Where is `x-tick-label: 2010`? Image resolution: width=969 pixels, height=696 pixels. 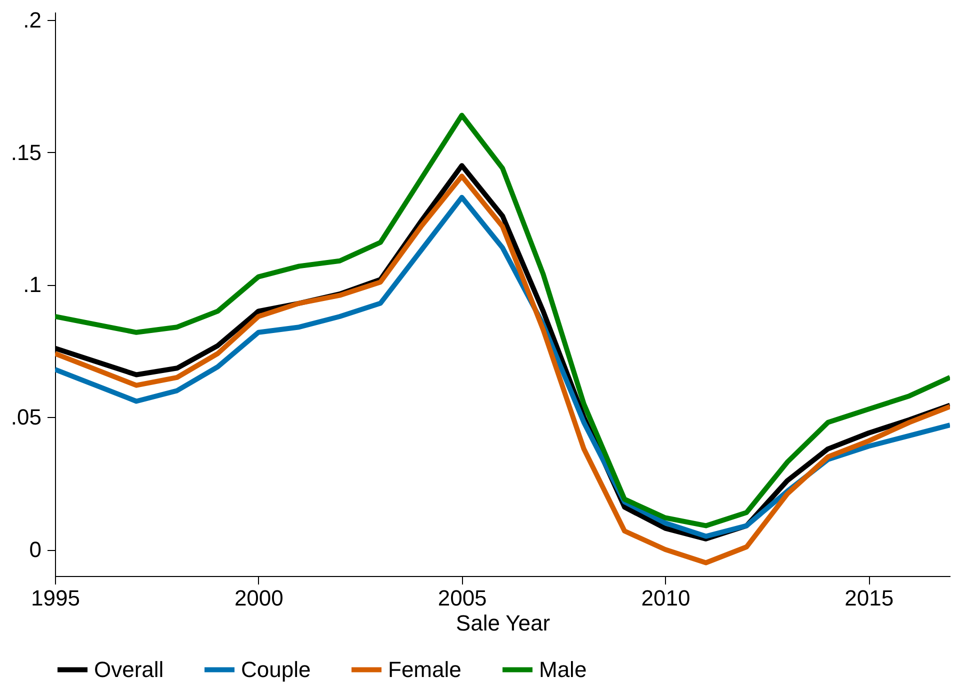 x-tick-label: 2010 is located at coordinates (665, 598).